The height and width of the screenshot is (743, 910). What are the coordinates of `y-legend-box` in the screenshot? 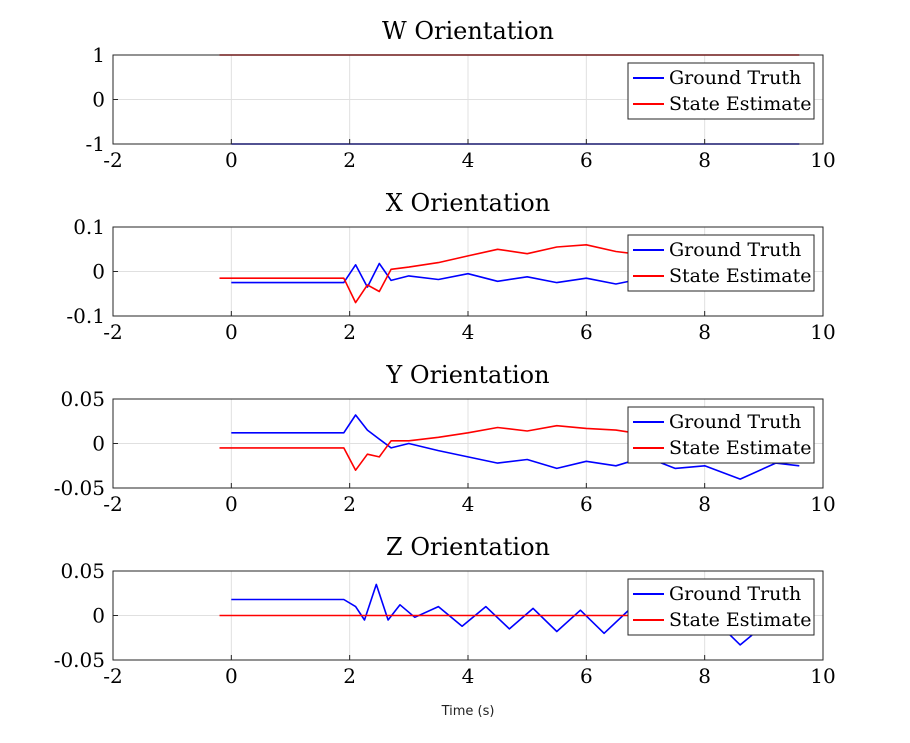 It's located at (721, 435).